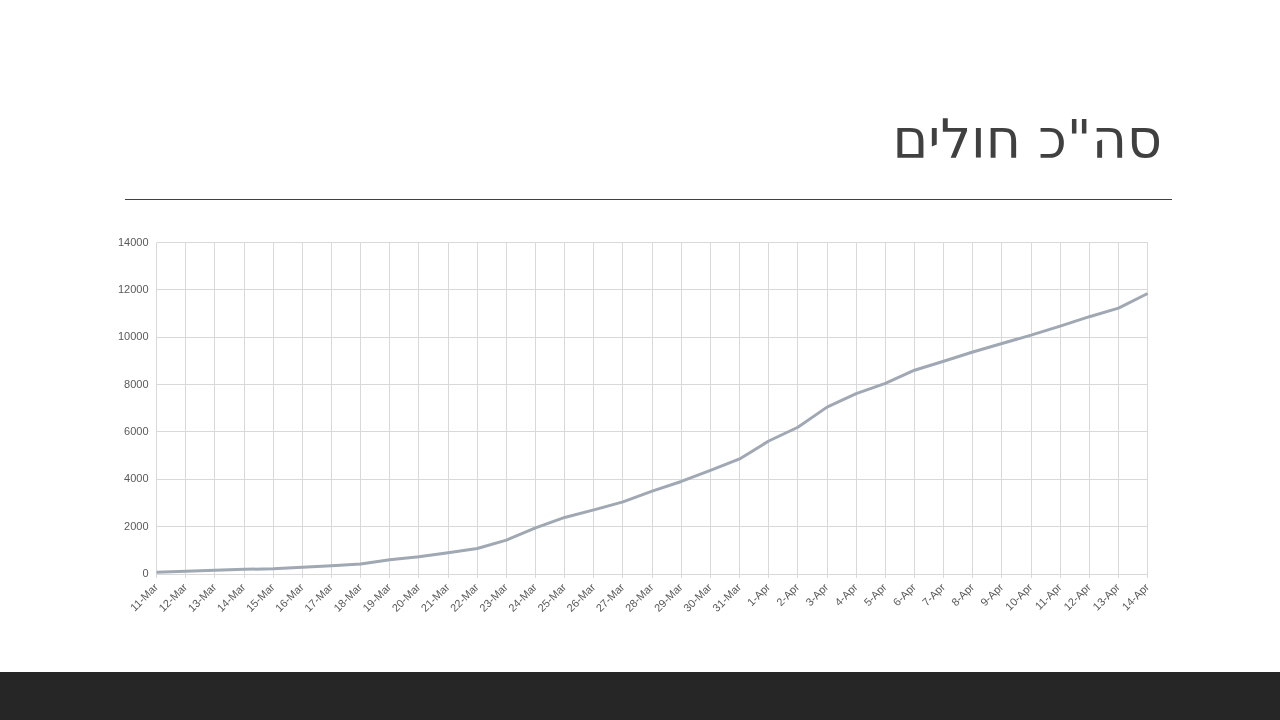 The width and height of the screenshot is (1280, 720). I want to click on y-tick-label: 10000, so click(133, 336).